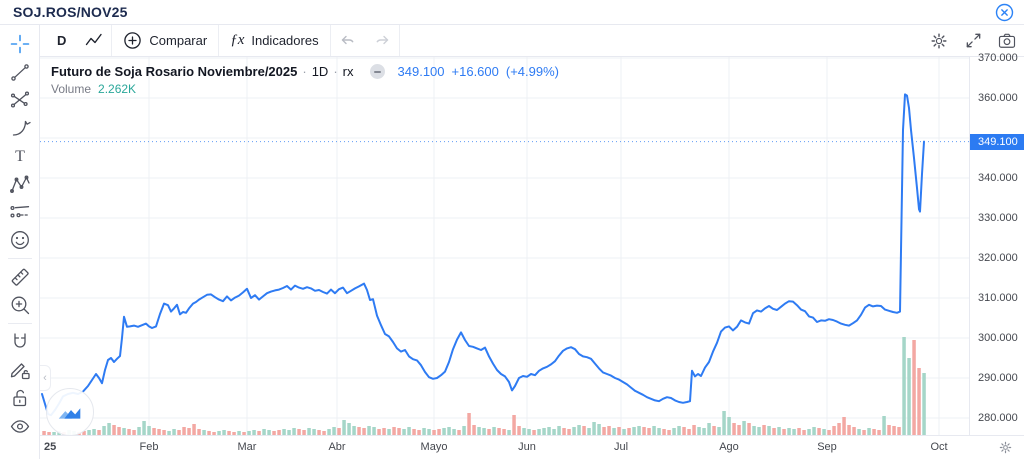 The height and width of the screenshot is (459, 1024). I want to click on price-tick: 370.000, so click(998, 58).